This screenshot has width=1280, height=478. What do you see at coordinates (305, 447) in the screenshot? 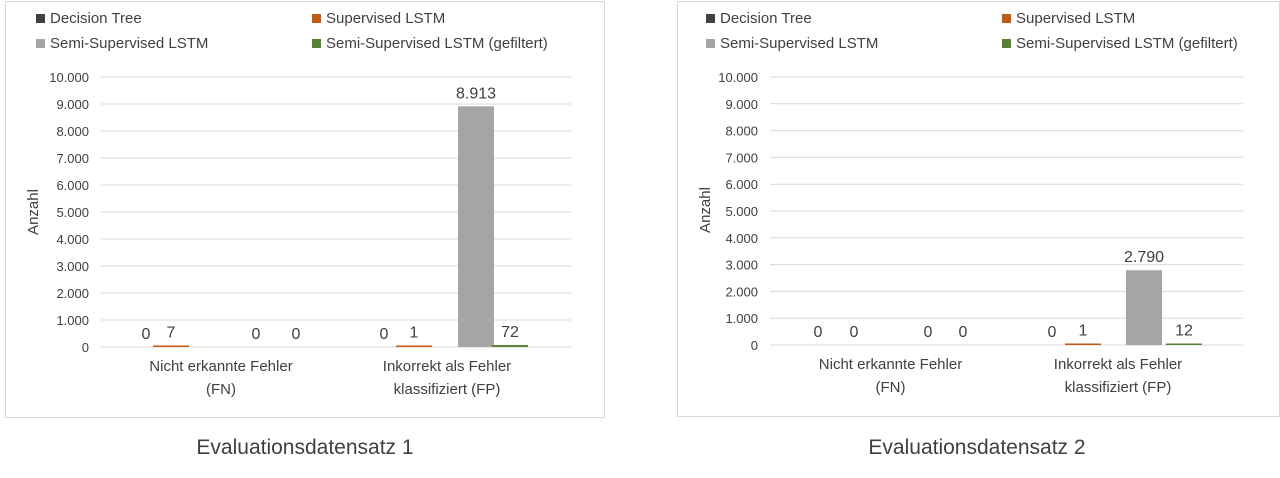
I see `chart-caption: Evaluationsdatensatz 1` at bounding box center [305, 447].